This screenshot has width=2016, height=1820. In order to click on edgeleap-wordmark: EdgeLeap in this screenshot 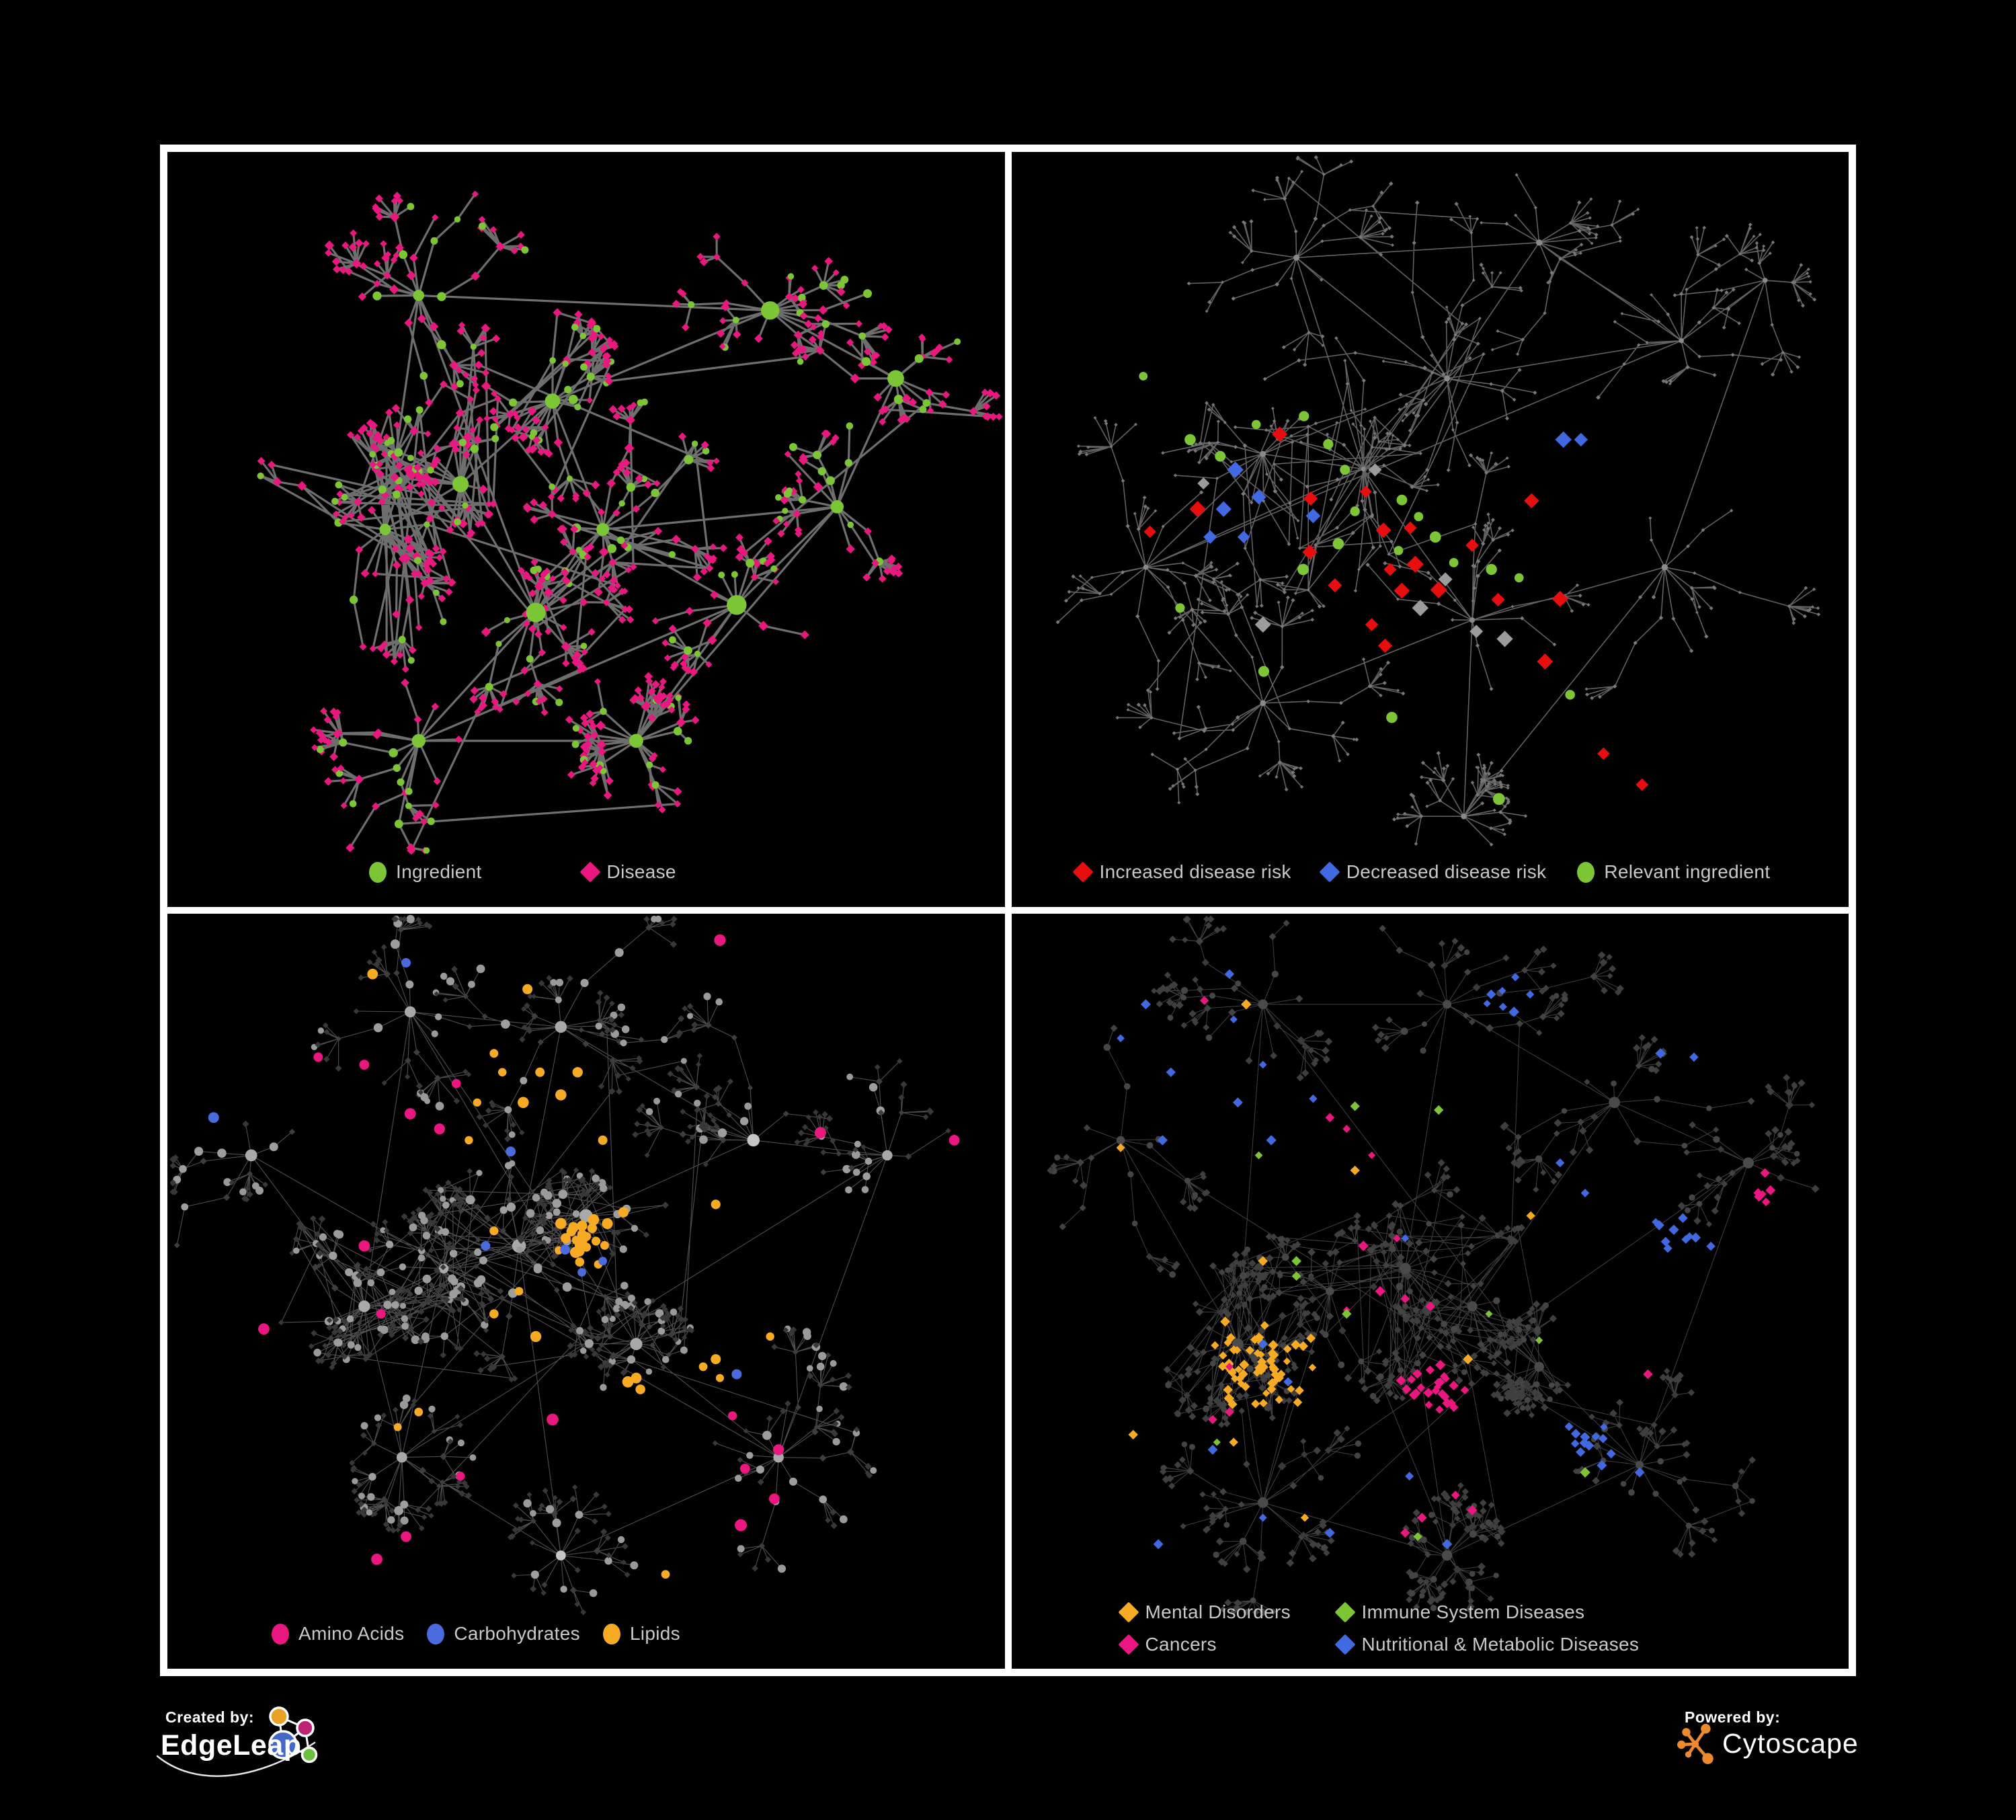, I will do `click(231, 1745)`.